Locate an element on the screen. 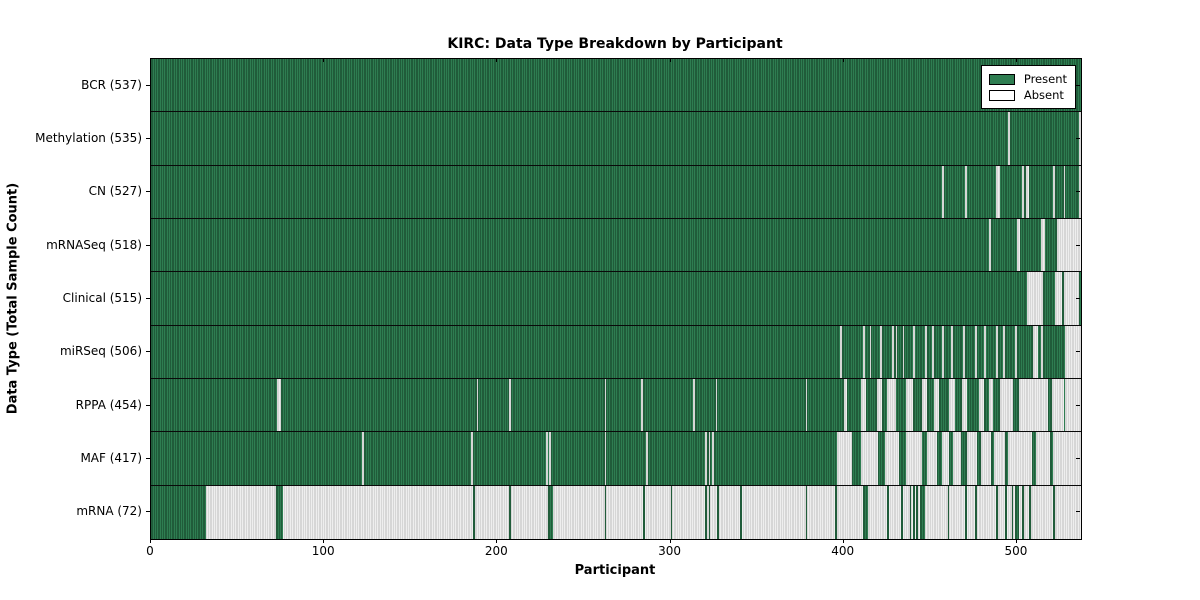 Image resolution: width=1200 pixels, height=600 pixels. x-axis-label: Participant is located at coordinates (615, 570).